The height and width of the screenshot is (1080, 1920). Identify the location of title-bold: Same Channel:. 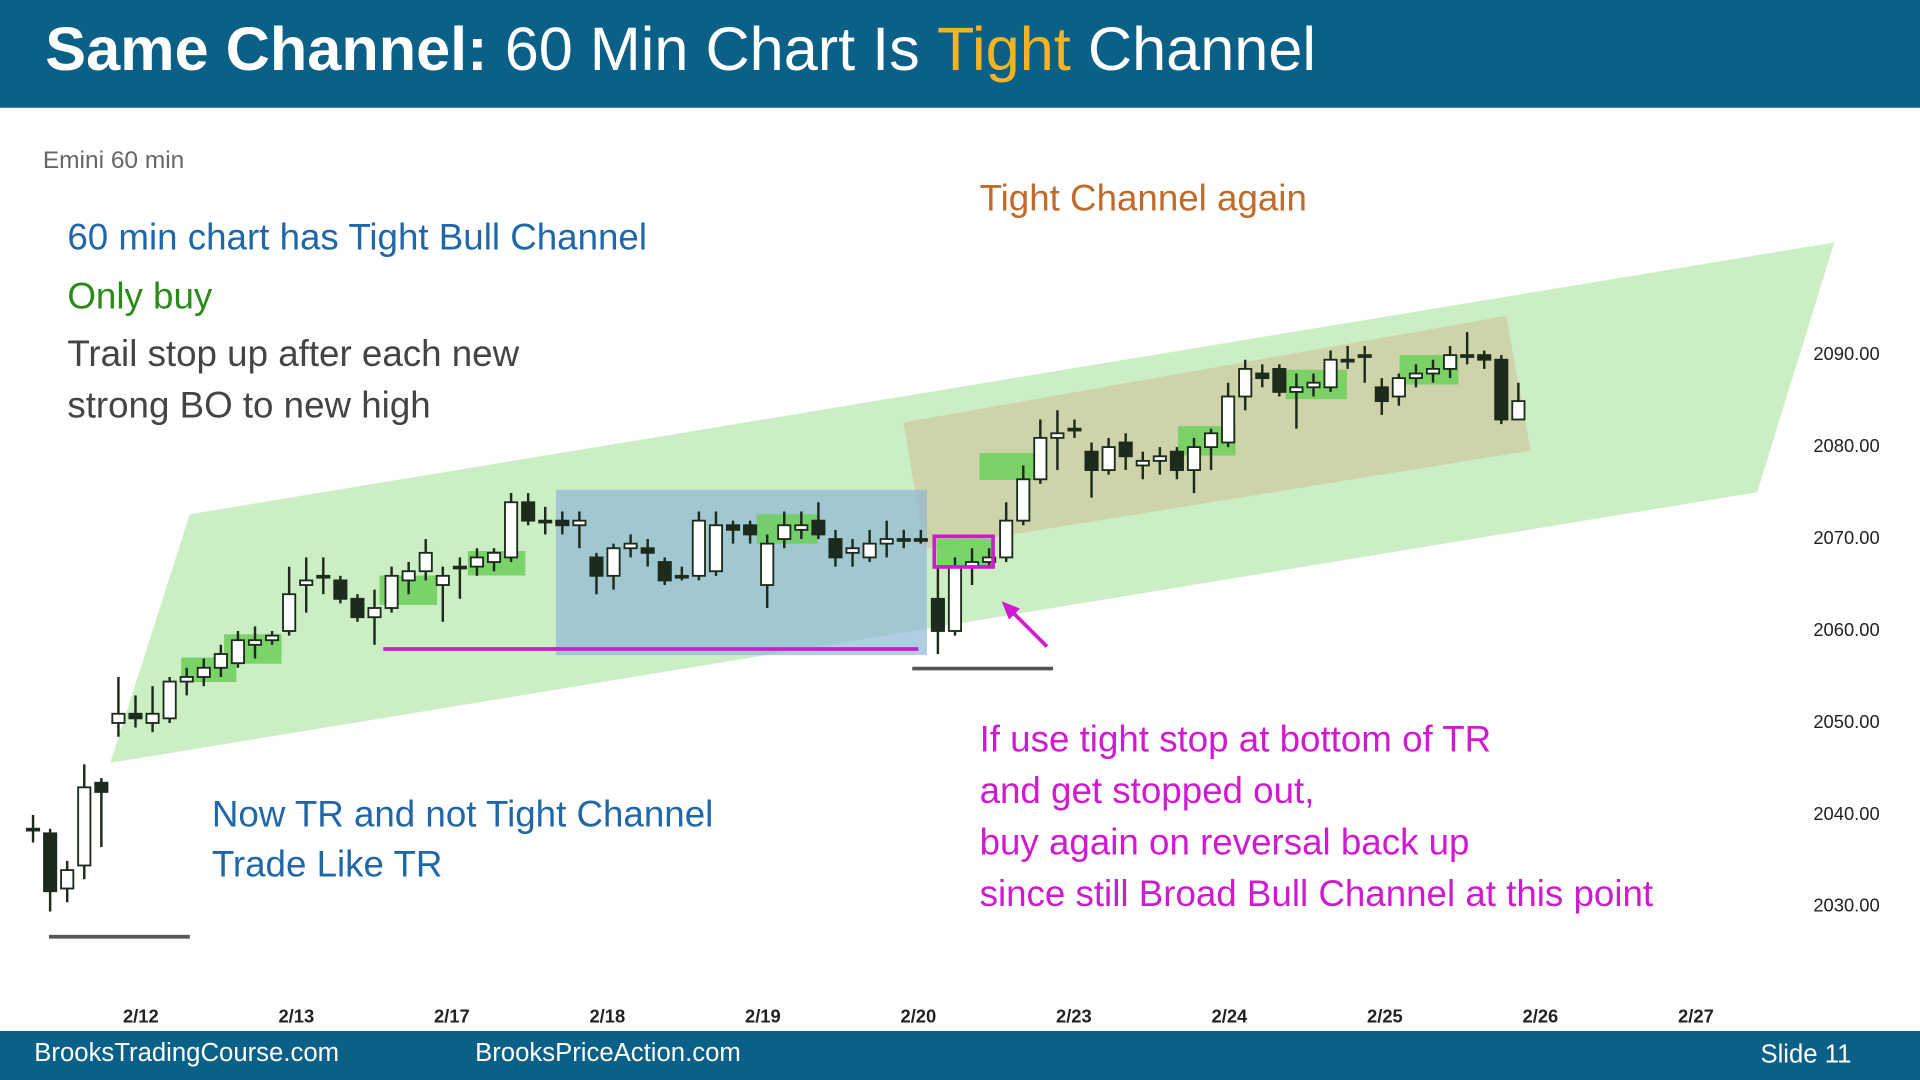
(266, 49).